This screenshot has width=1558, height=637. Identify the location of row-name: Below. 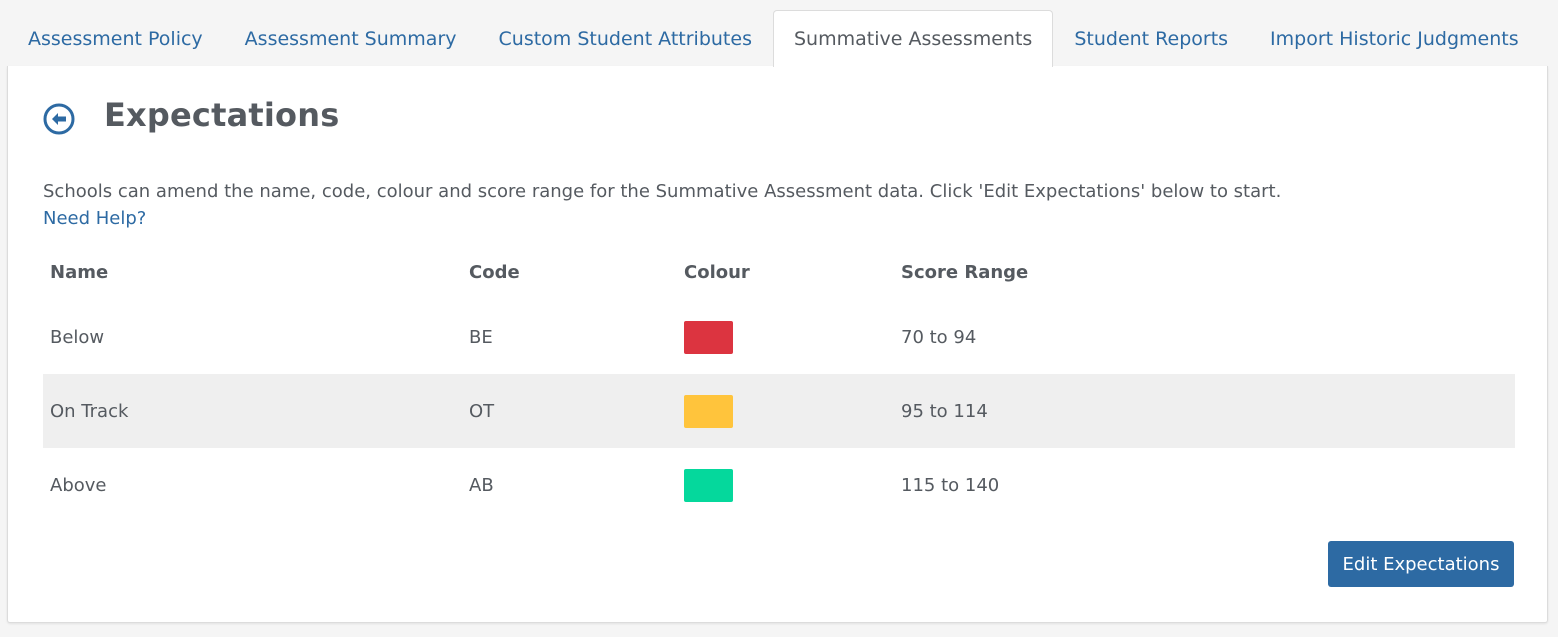
(77, 337).